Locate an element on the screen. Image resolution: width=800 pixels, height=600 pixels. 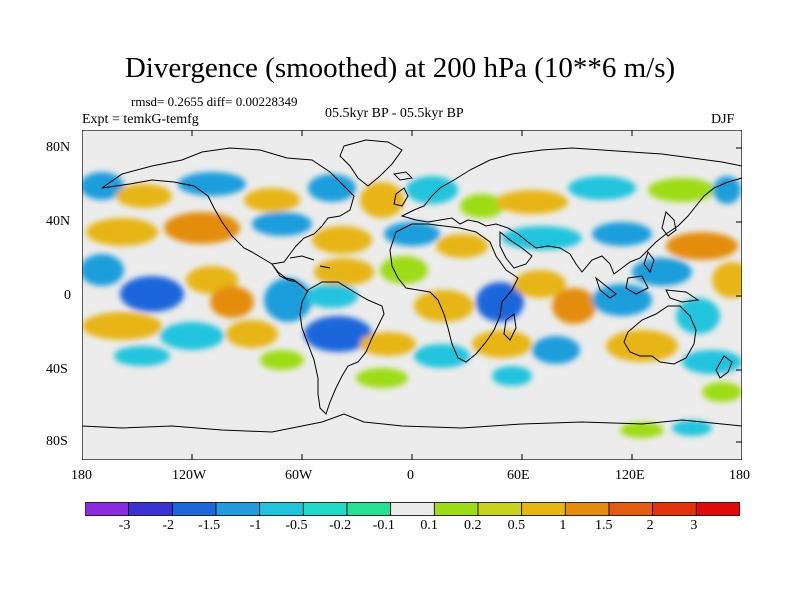
lon-label-60e: 60E is located at coordinates (518, 475).